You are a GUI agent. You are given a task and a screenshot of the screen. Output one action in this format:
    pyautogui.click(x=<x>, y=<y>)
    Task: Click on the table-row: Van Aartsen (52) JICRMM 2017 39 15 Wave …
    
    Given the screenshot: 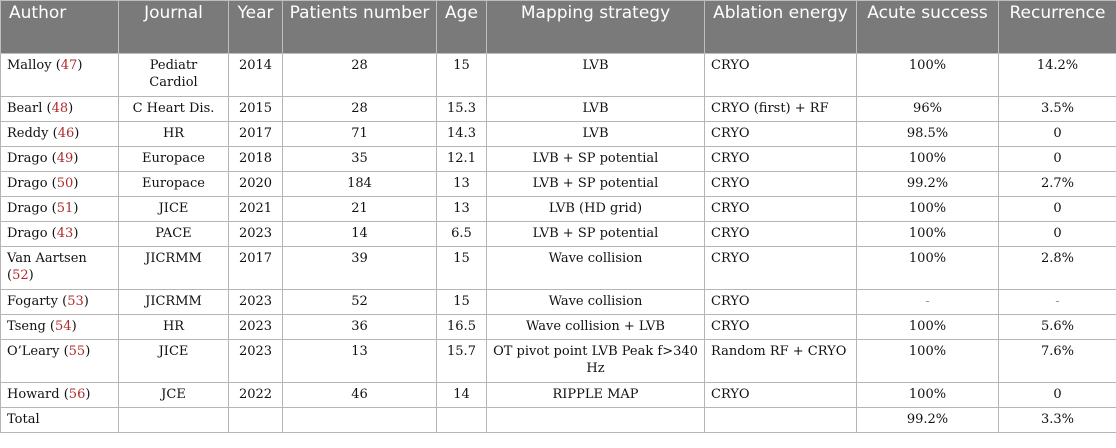 What is the action you would take?
    pyautogui.click(x=558, y=268)
    